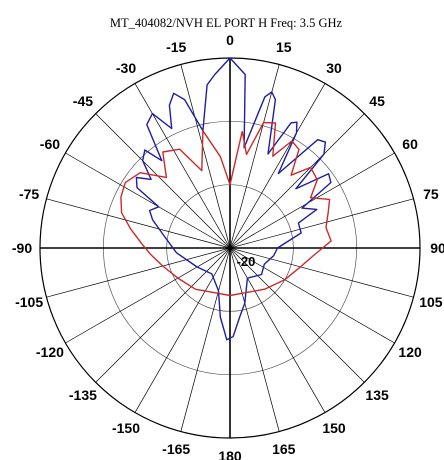 Image resolution: width=444 pixels, height=460 pixels. Describe the element at coordinates (29, 194) in the screenshot. I see `angle-tick-label: -75` at that location.